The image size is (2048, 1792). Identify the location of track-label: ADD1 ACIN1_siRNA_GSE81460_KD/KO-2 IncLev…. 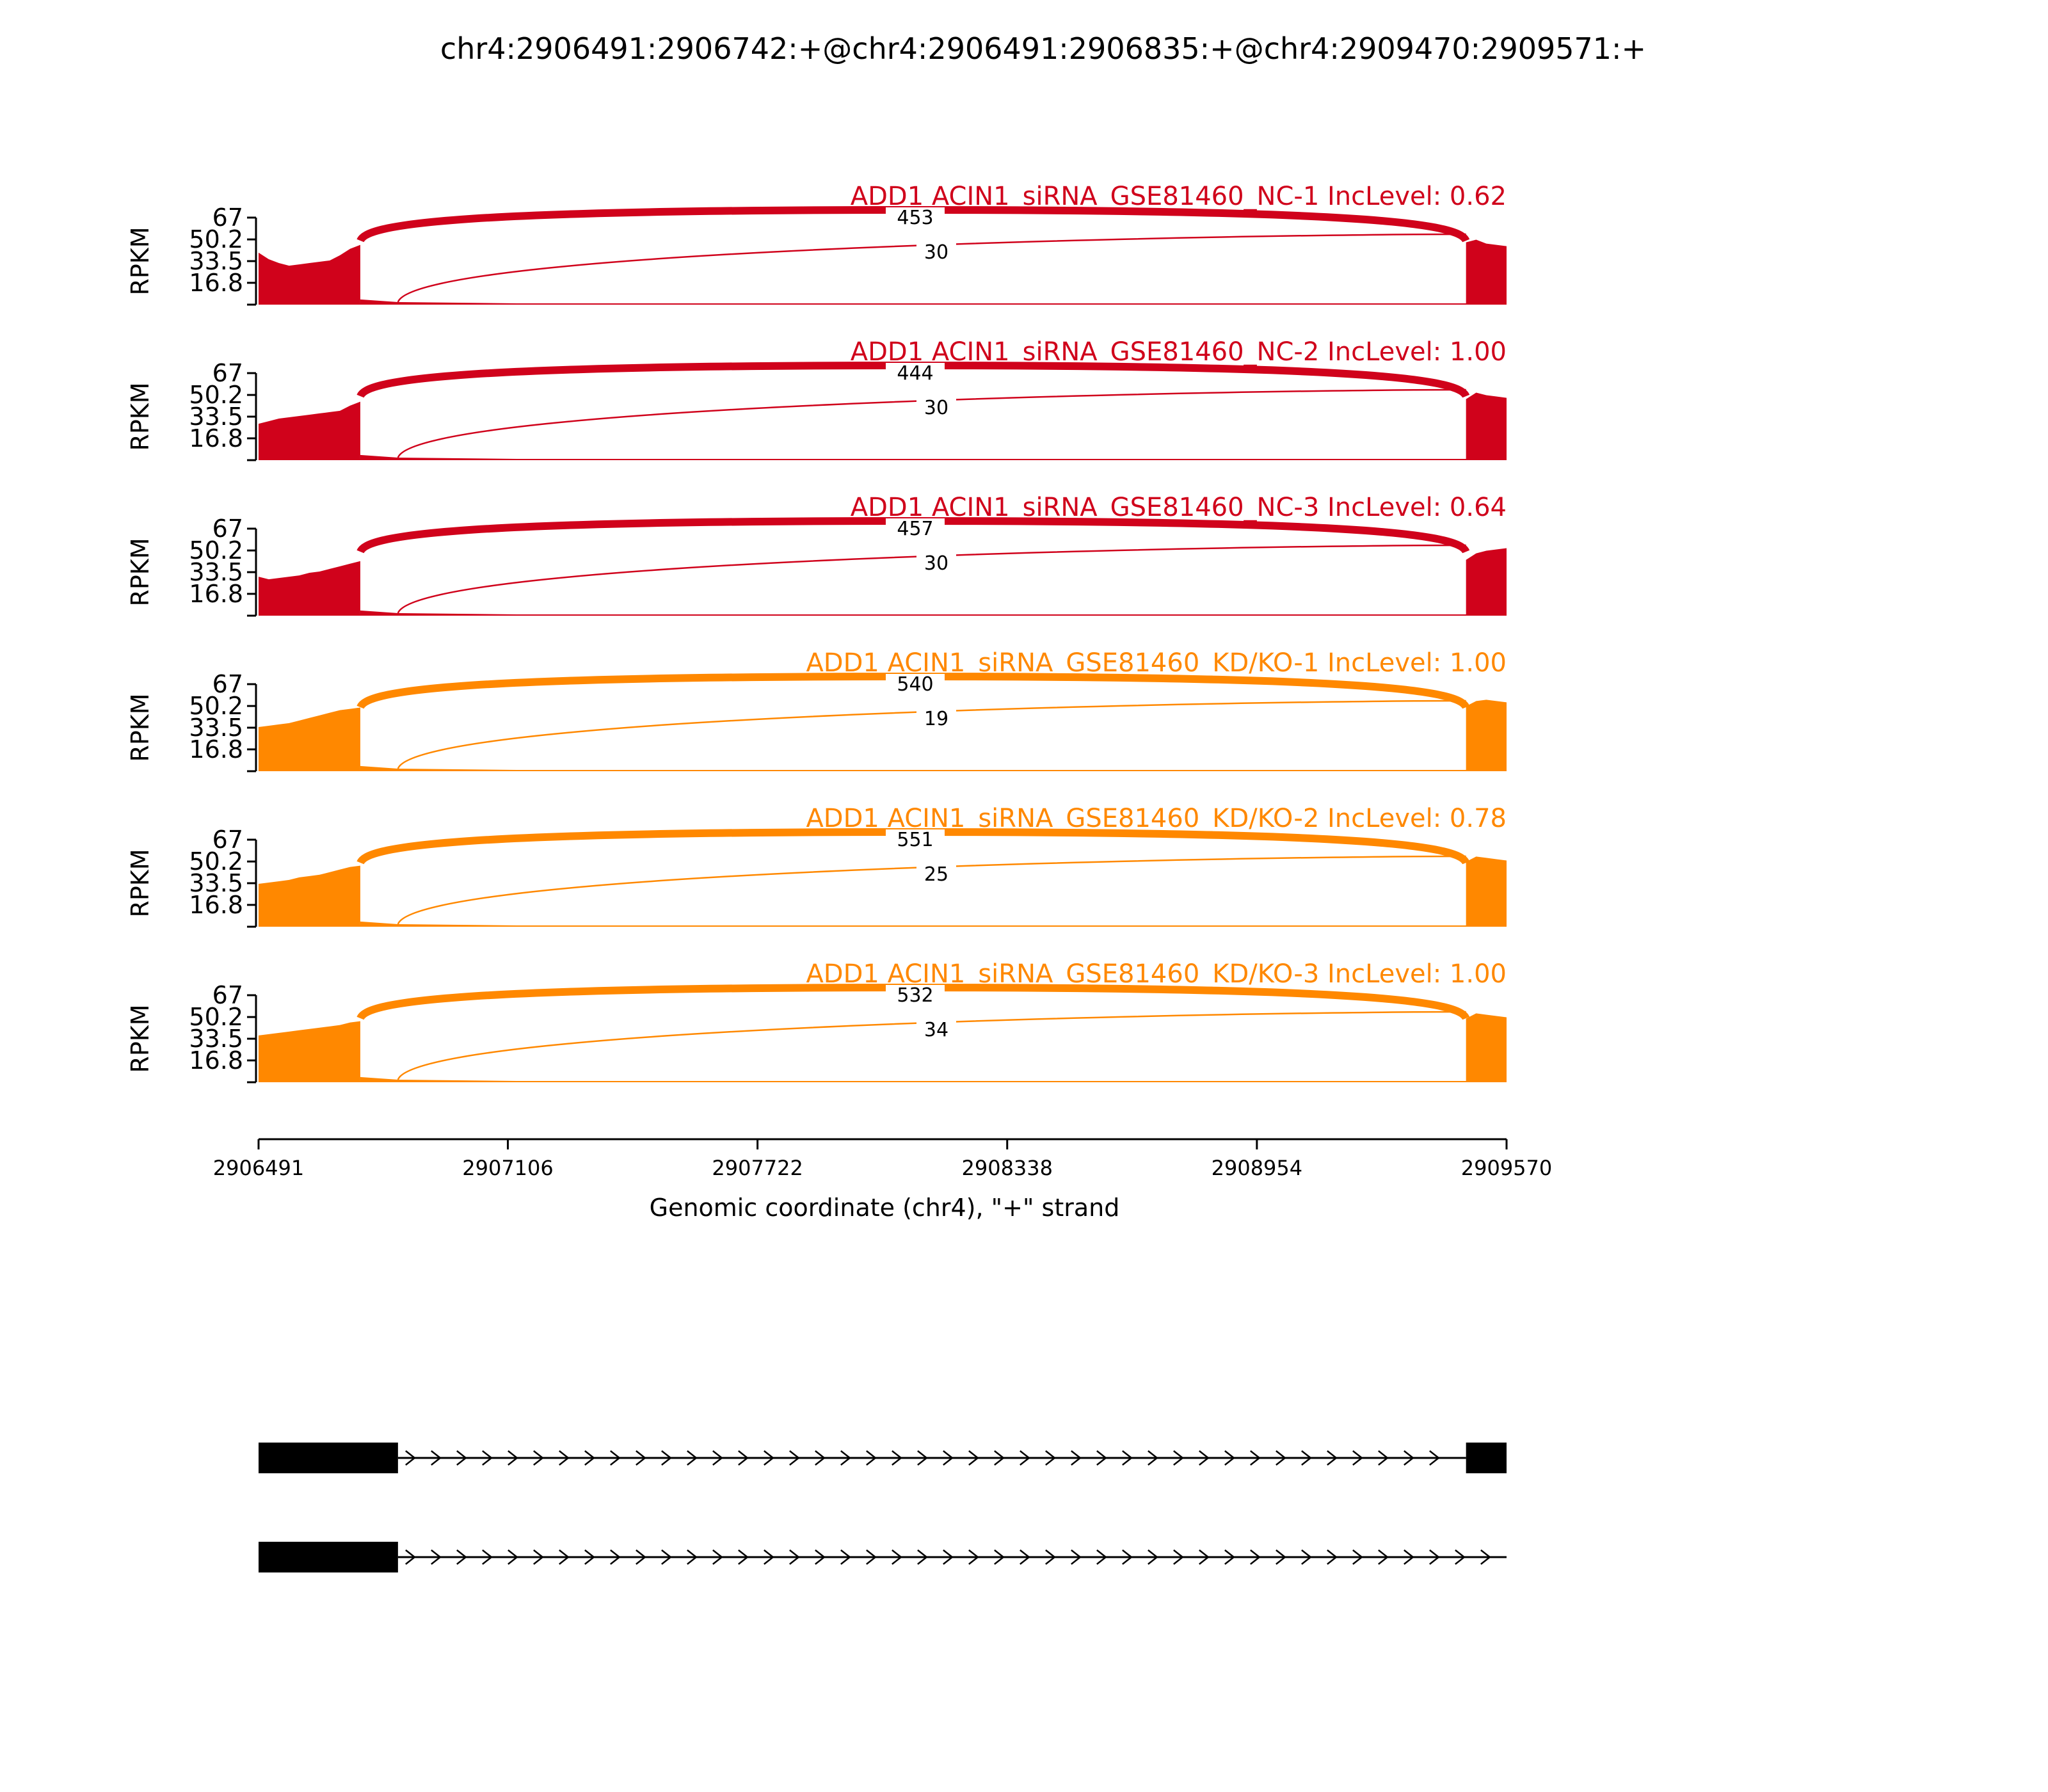
(1156, 818).